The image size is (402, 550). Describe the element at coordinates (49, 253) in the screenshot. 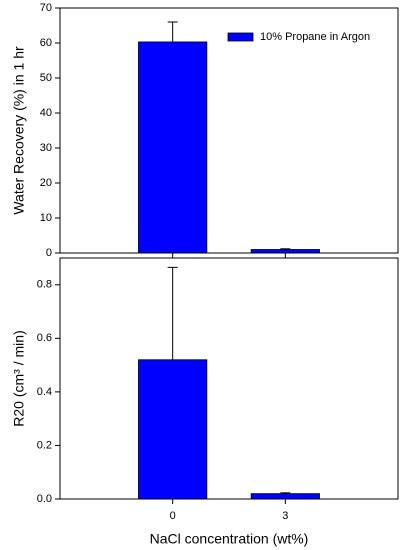

I see `y-tick-label: 0` at that location.